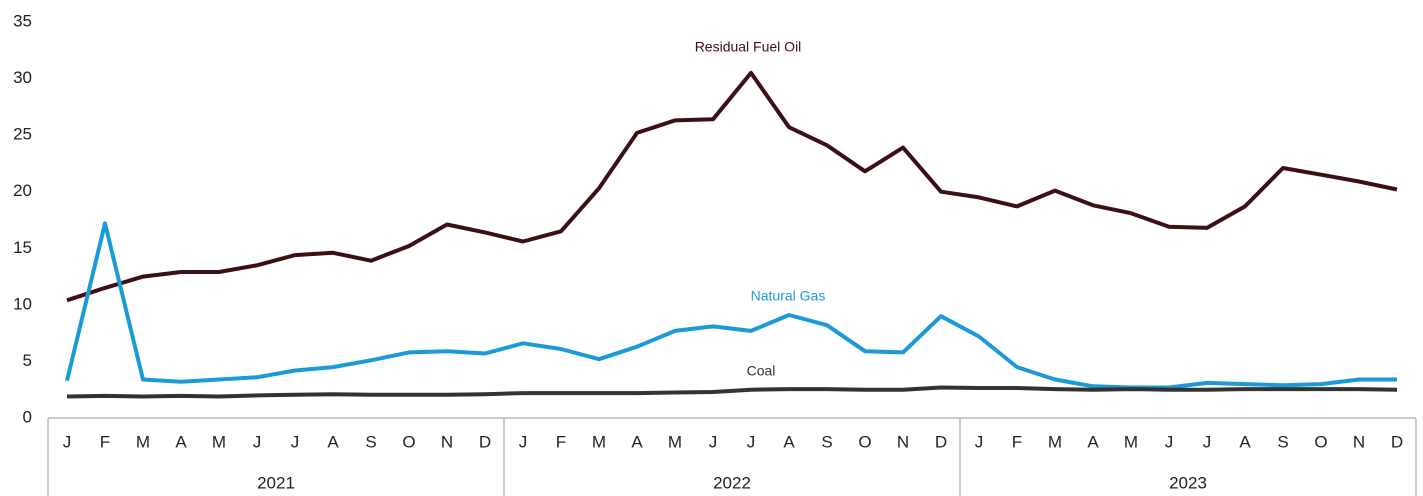 Image resolution: width=1423 pixels, height=496 pixels. Describe the element at coordinates (761, 371) in the screenshot. I see `series-label: Coal` at that location.